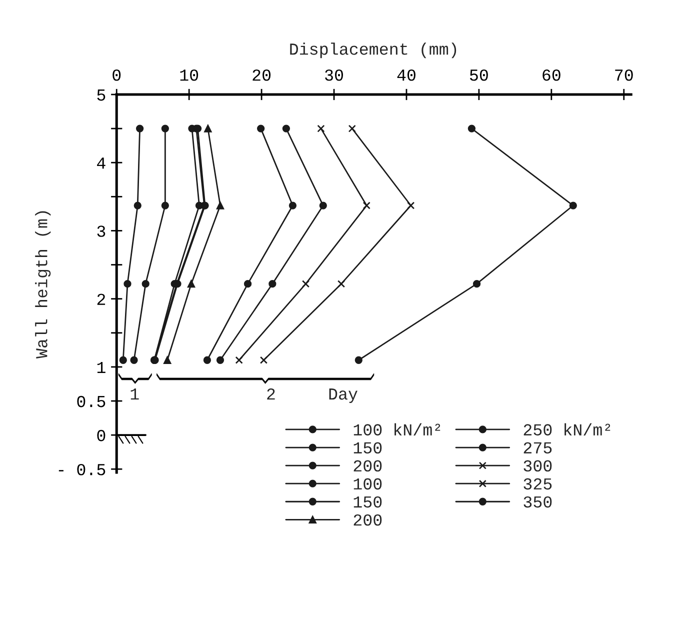  I want to click on legend-label: 350, so click(538, 502).